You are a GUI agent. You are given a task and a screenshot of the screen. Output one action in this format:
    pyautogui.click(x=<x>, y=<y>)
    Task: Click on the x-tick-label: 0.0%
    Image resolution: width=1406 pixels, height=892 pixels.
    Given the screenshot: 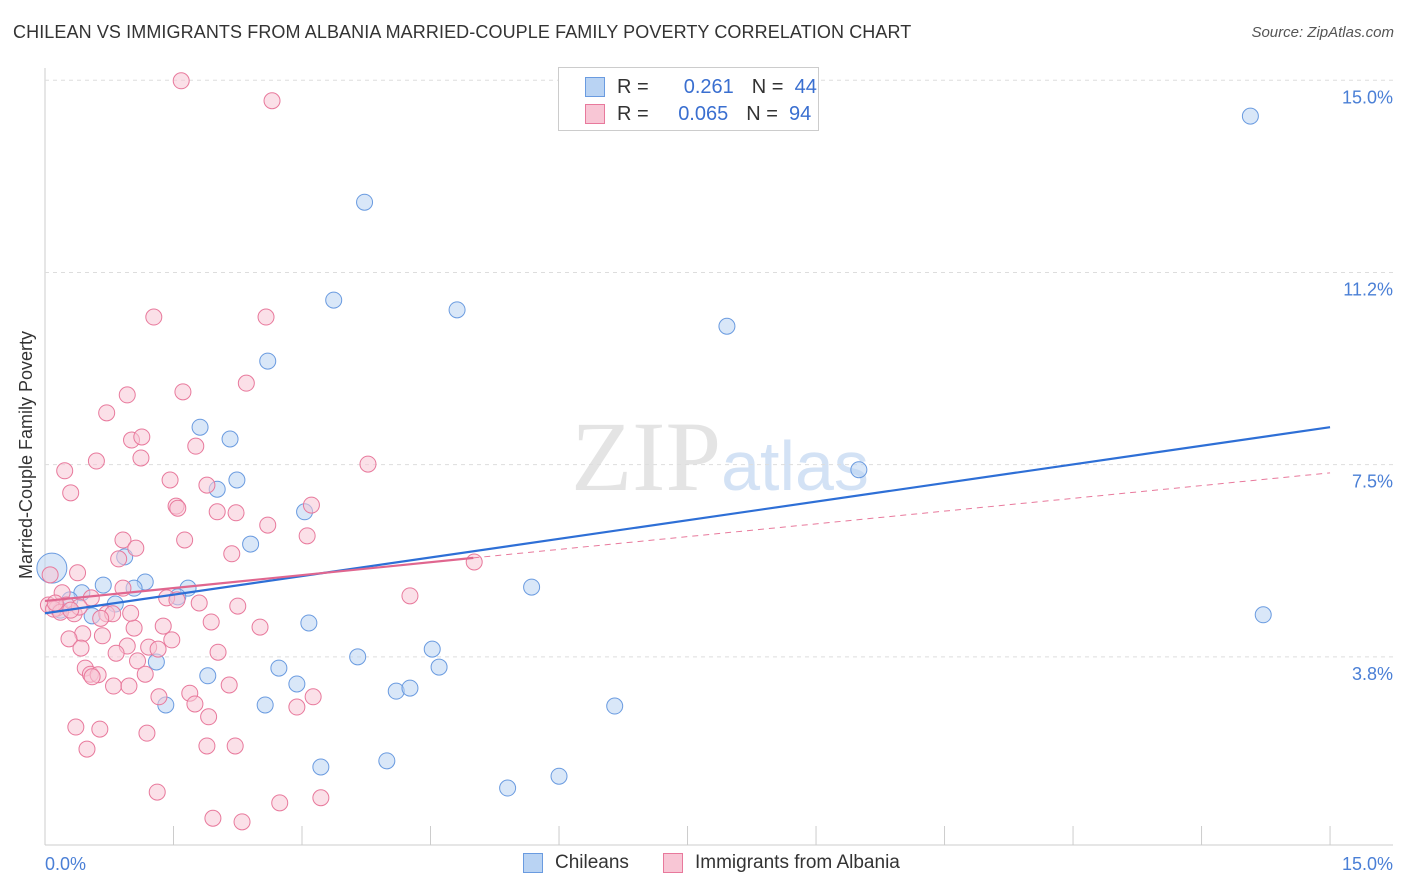 What is the action you would take?
    pyautogui.click(x=65, y=864)
    